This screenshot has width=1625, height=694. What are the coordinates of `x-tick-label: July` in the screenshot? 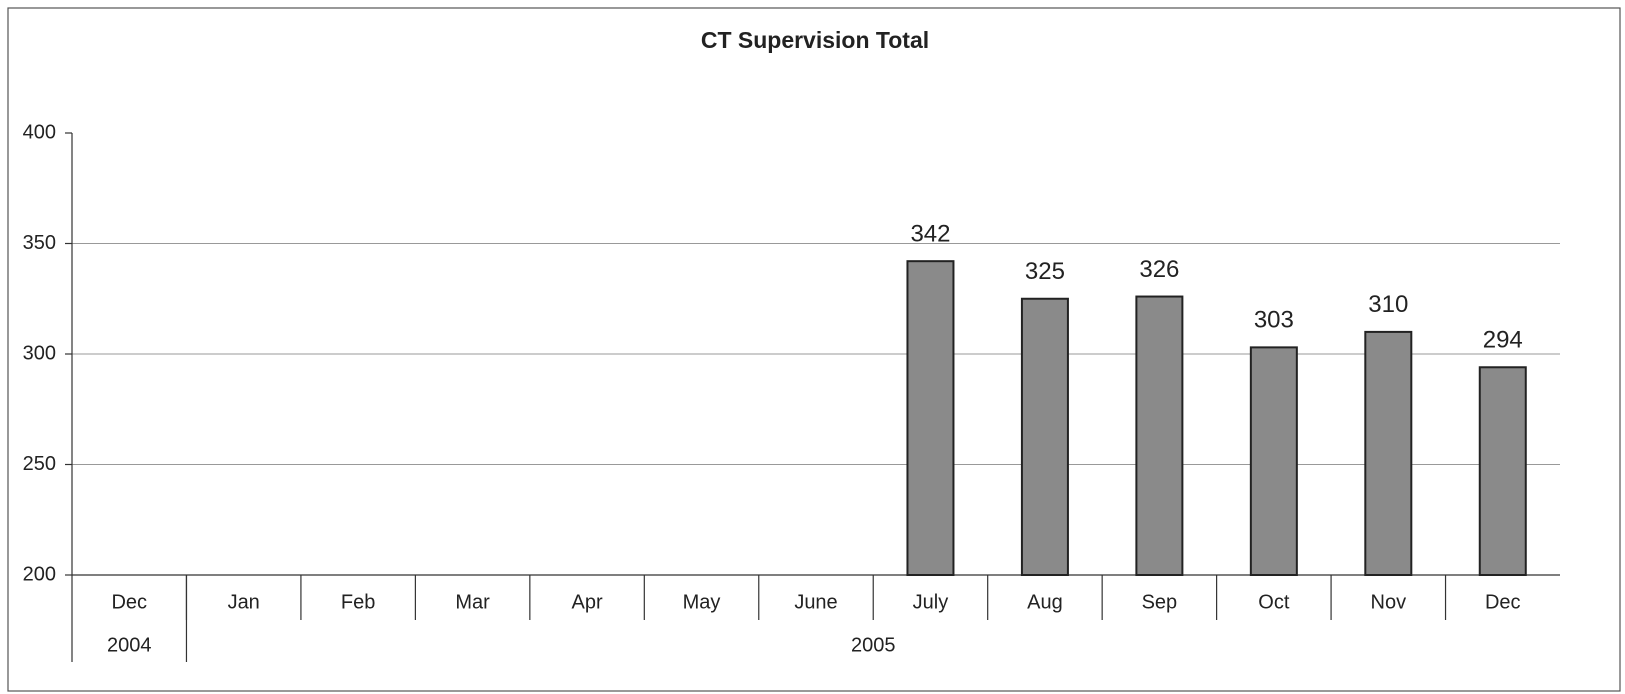 It's located at (931, 602).